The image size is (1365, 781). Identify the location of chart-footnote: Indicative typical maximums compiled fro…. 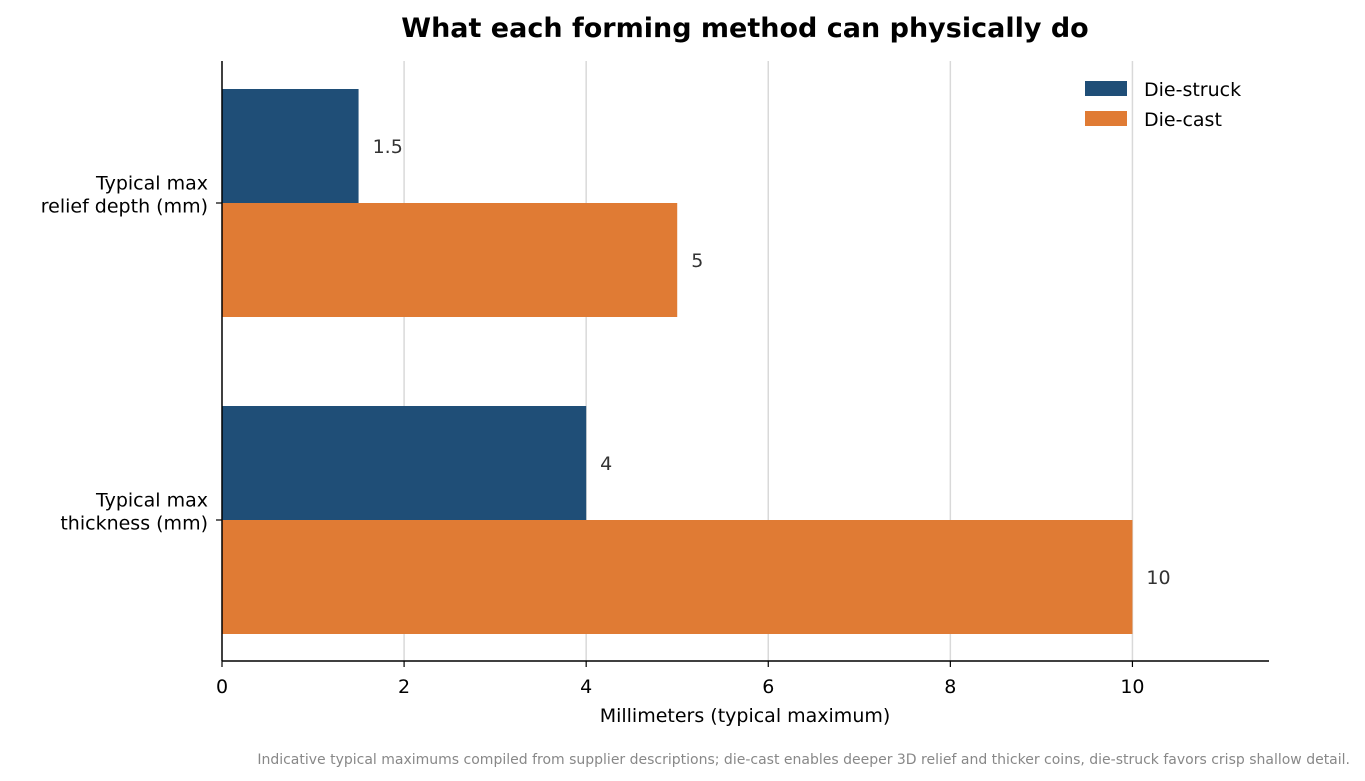
(803, 760).